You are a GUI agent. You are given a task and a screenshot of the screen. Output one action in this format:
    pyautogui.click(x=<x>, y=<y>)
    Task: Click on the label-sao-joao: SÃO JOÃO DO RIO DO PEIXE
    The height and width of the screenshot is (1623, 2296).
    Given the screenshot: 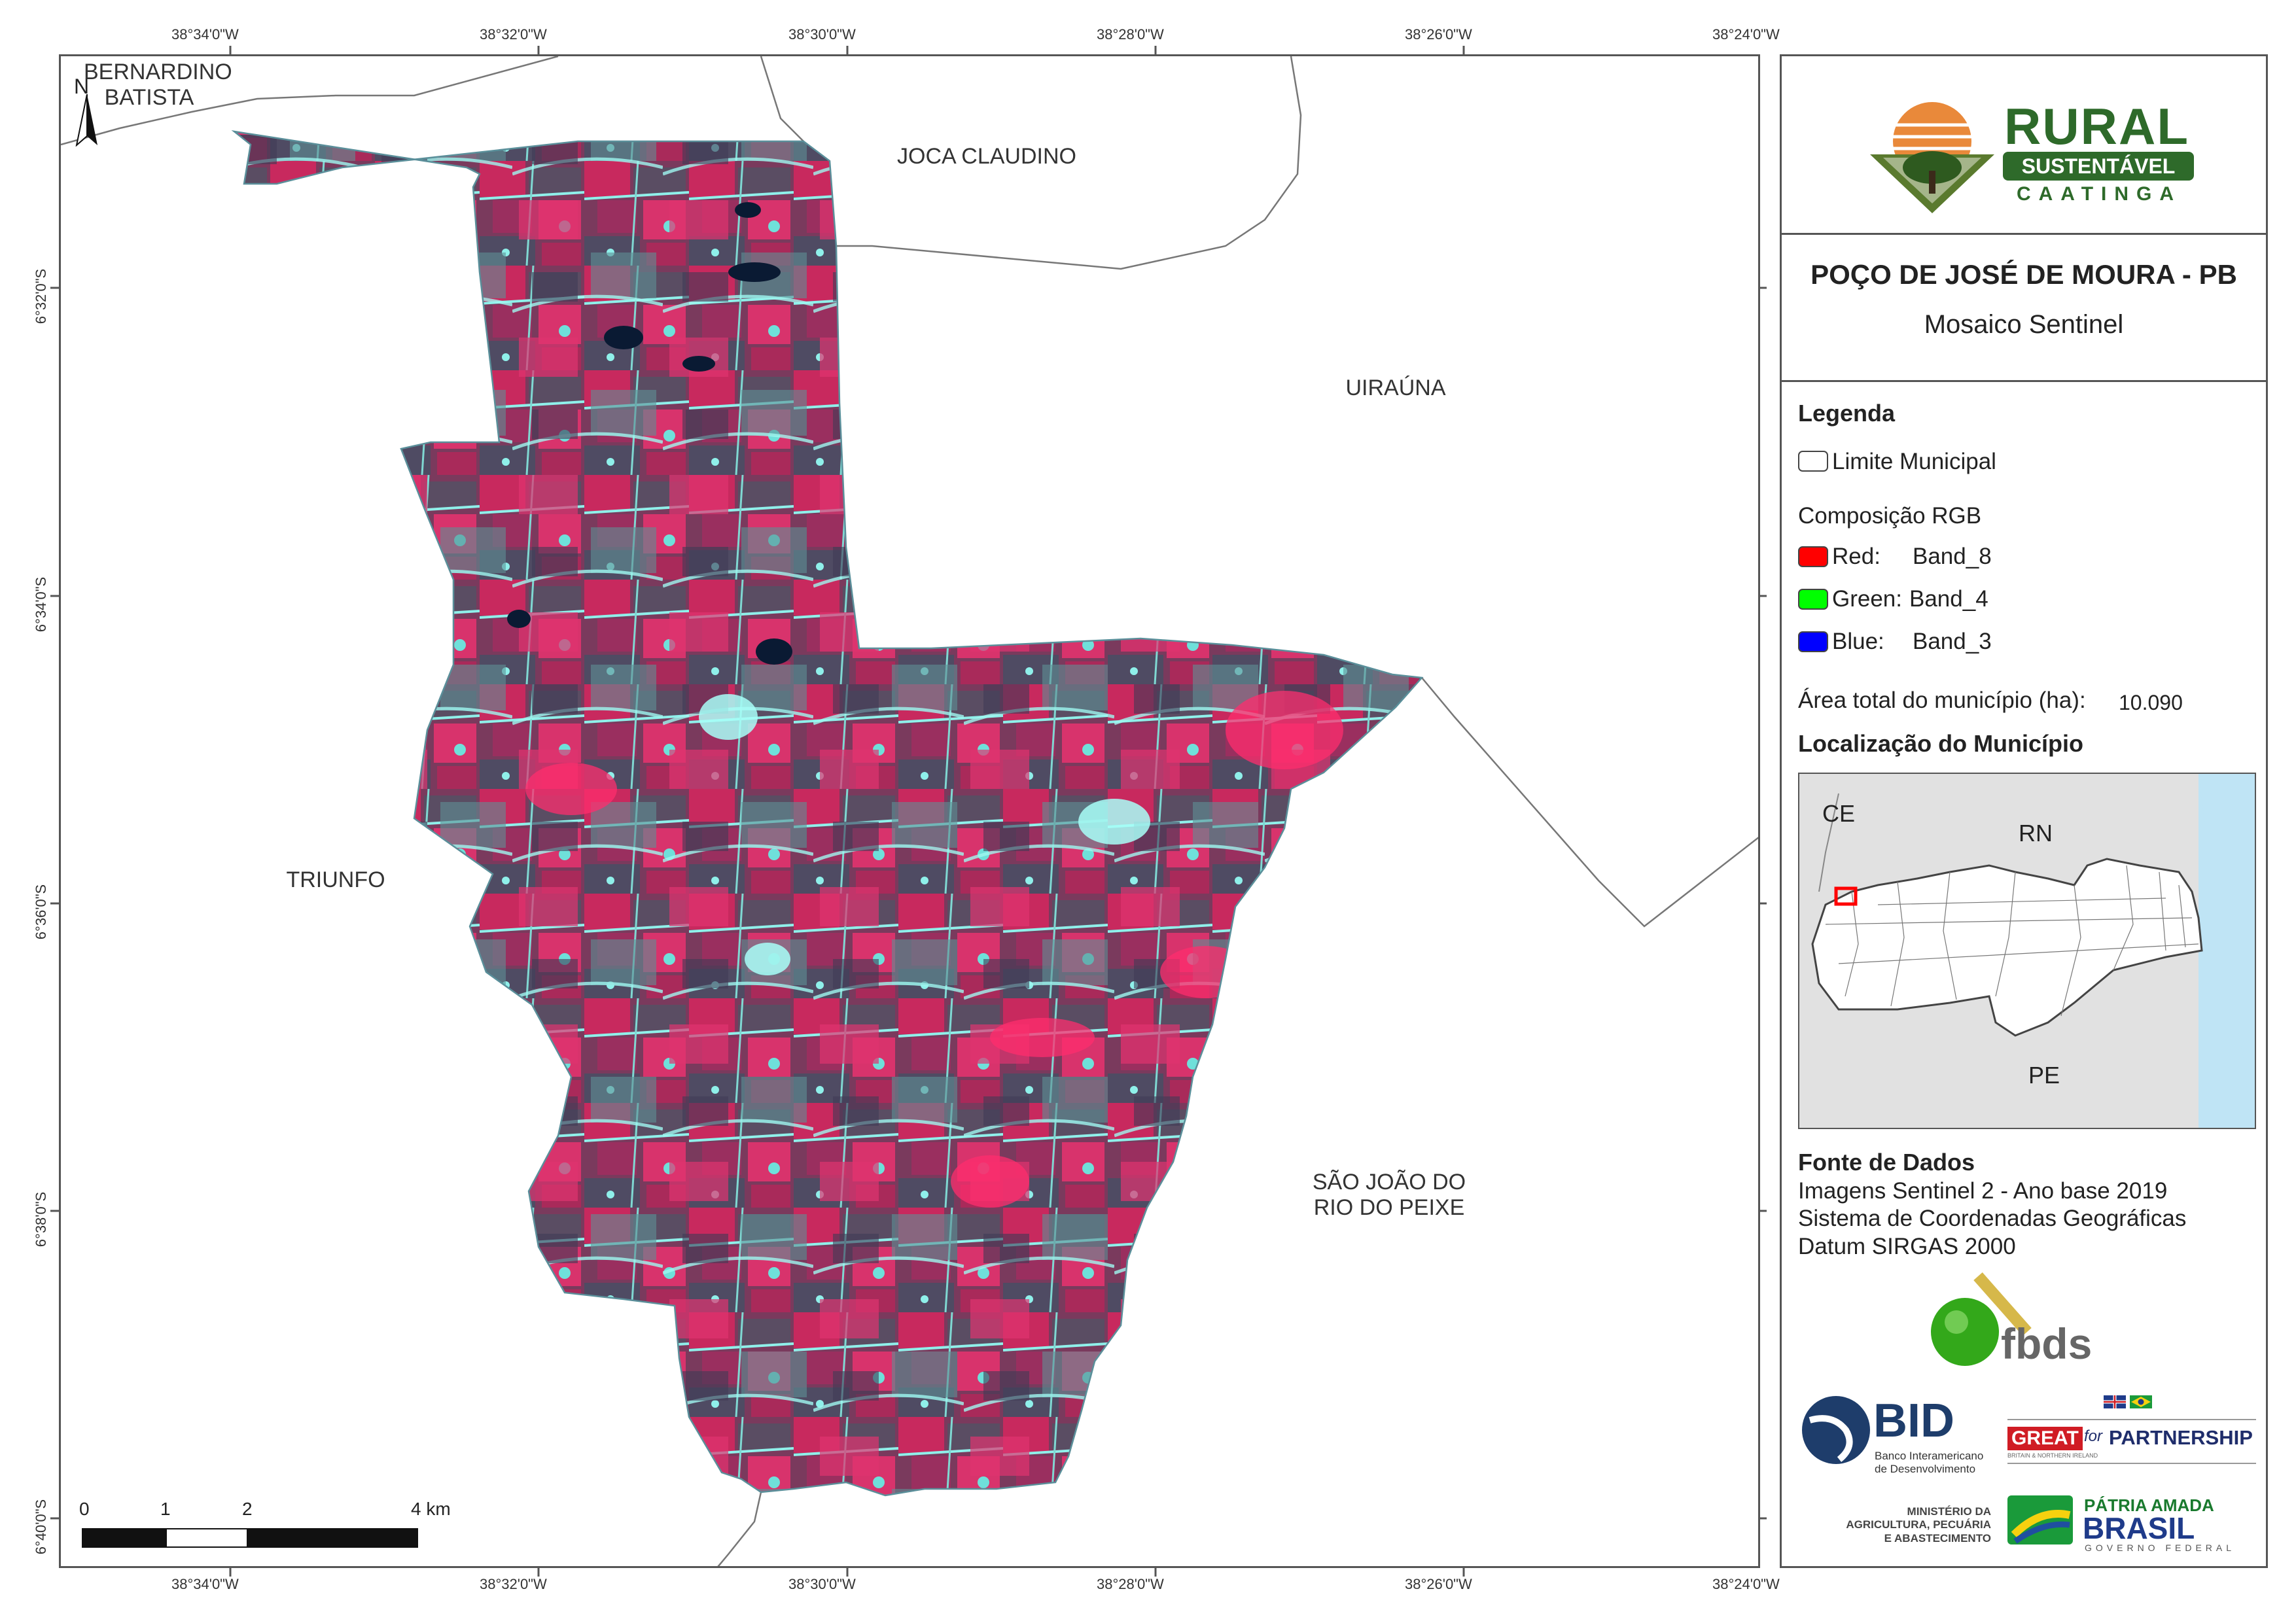 What is the action you would take?
    pyautogui.click(x=1389, y=1195)
    